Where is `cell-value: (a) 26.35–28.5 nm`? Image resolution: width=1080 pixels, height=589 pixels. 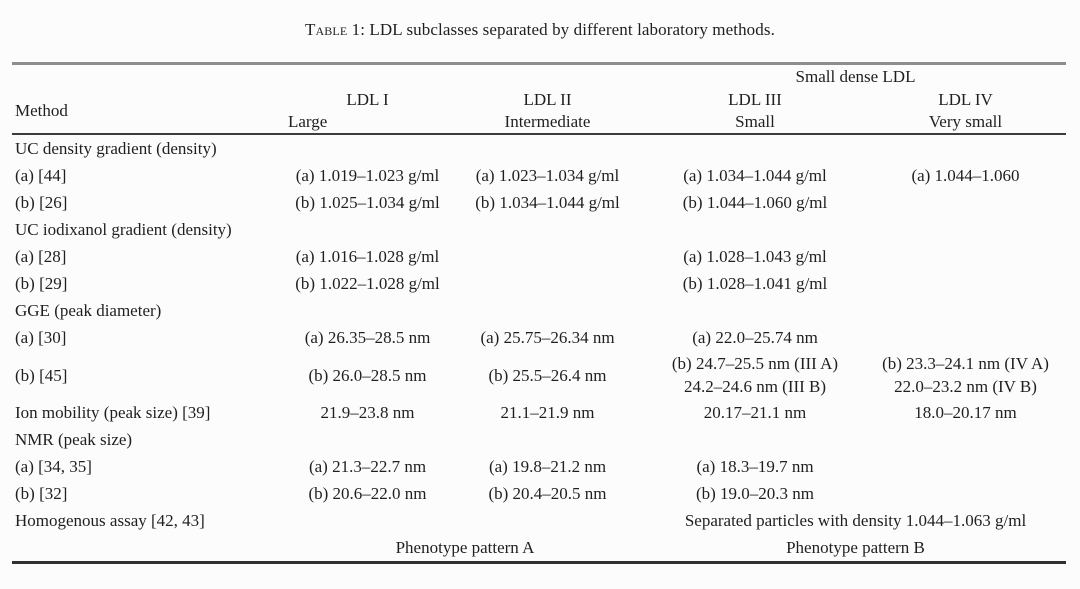
cell-value: (a) 26.35–28.5 nm is located at coordinates (367, 337).